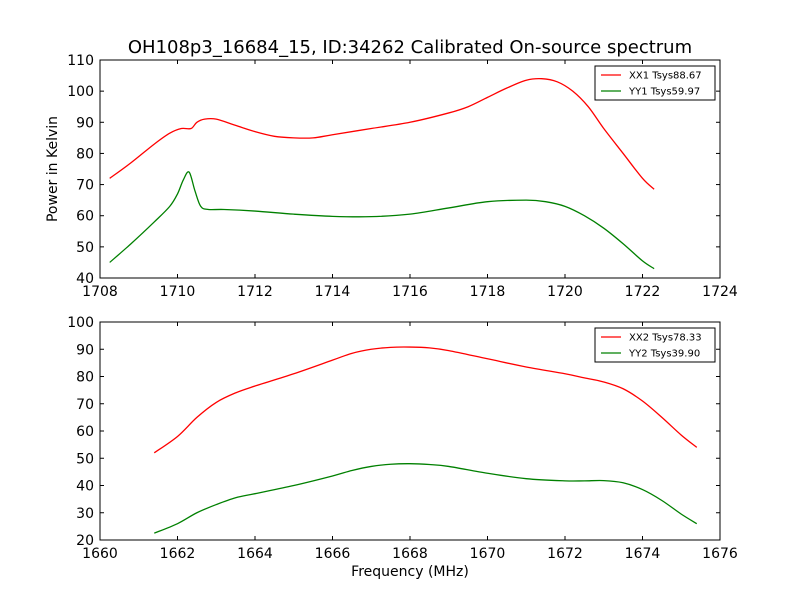 The image size is (800, 600). Describe the element at coordinates (665, 76) in the screenshot. I see `legend-entry-label: XX1 Tsys88.67` at that location.